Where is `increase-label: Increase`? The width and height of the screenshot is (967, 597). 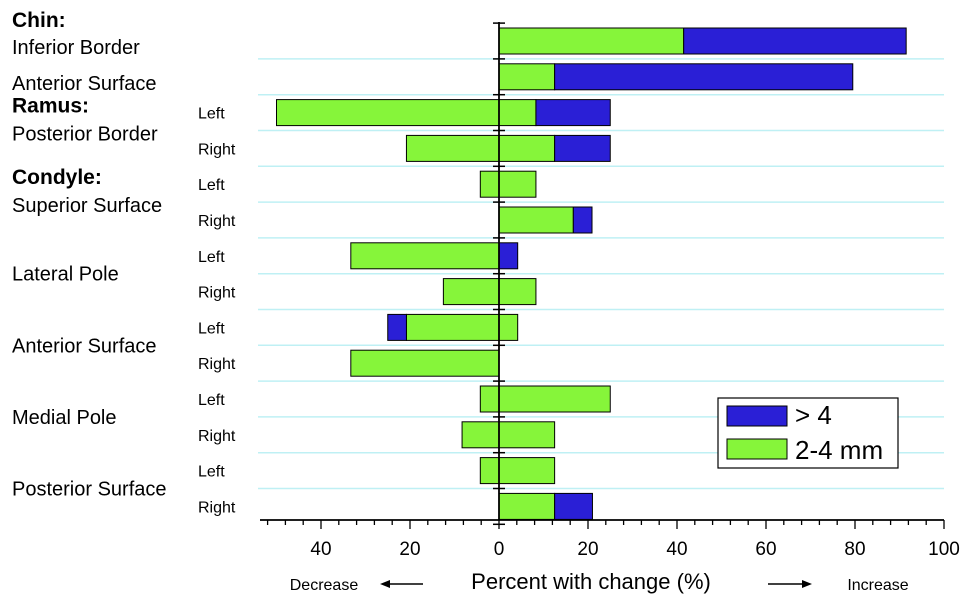 increase-label: Increase is located at coordinates (877, 585).